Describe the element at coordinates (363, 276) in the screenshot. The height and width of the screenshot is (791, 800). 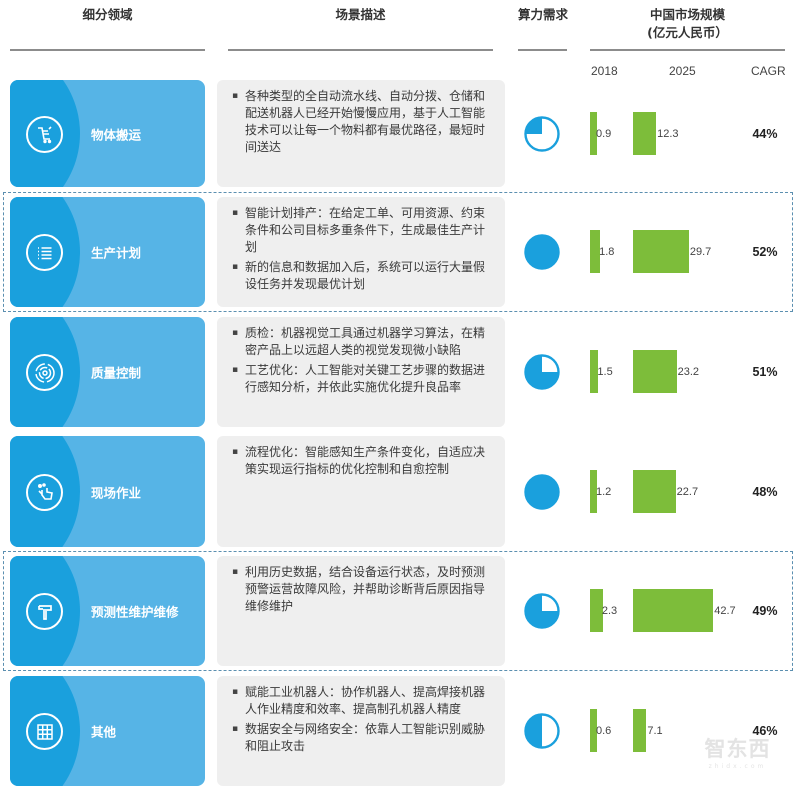
I see `scenario-bullet: 新的信息和数据加入后，系统可以运行大量假设任务并发现最优计划` at that location.